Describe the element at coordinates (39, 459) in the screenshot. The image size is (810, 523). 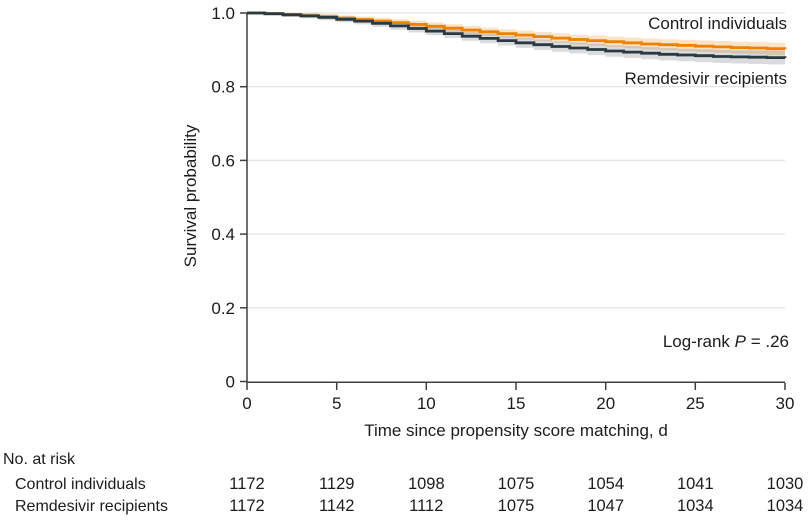
I see `risk-table-header: No. at risk` at that location.